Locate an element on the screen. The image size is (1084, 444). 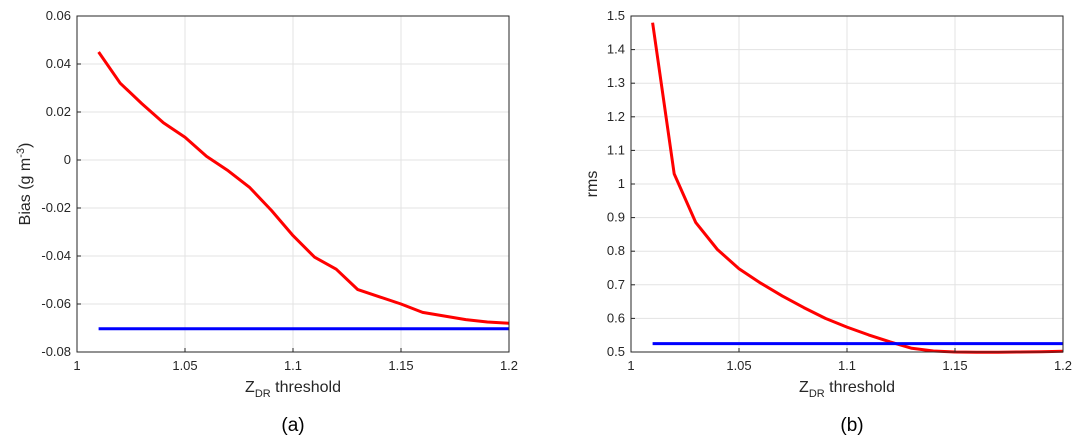
y-tick-label: 0.9 is located at coordinates (616, 217).